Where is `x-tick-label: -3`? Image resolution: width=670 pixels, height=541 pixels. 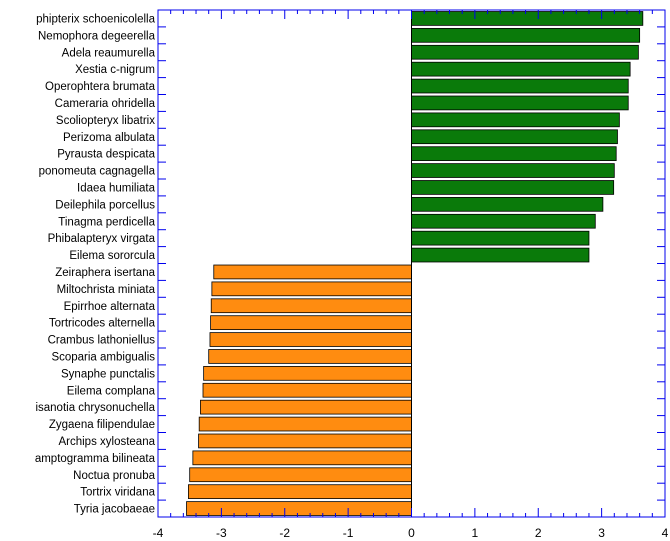 x-tick-label: -3 is located at coordinates (221, 533).